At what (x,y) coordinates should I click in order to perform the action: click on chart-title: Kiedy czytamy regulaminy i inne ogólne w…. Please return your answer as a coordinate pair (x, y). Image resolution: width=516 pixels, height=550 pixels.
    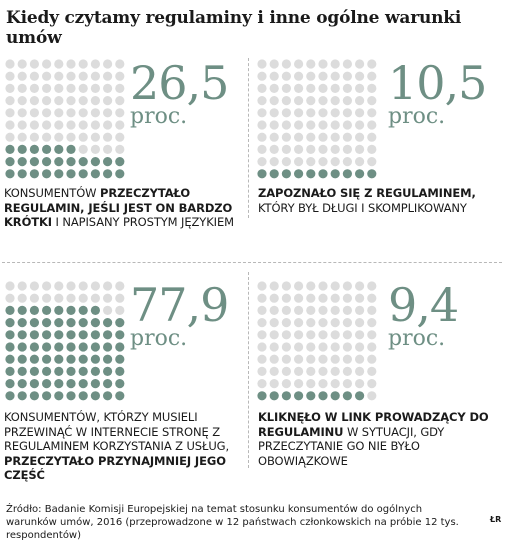
    Looking at the image, I should click on (234, 28).